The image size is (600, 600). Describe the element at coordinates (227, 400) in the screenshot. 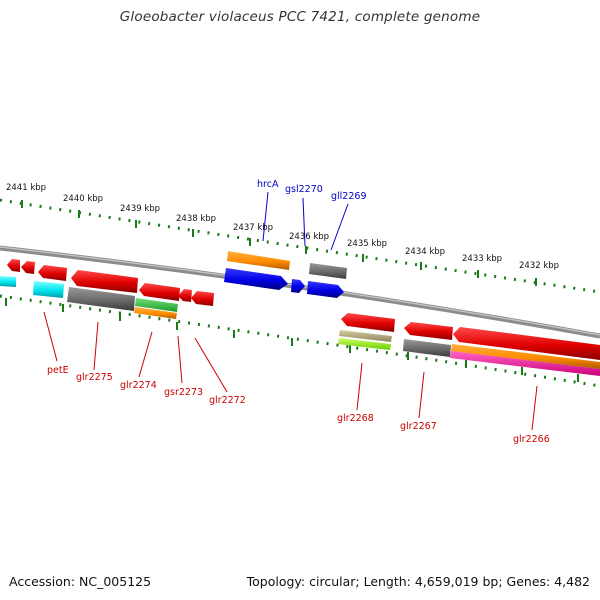

I see `label-glr2272: glr2272` at that location.